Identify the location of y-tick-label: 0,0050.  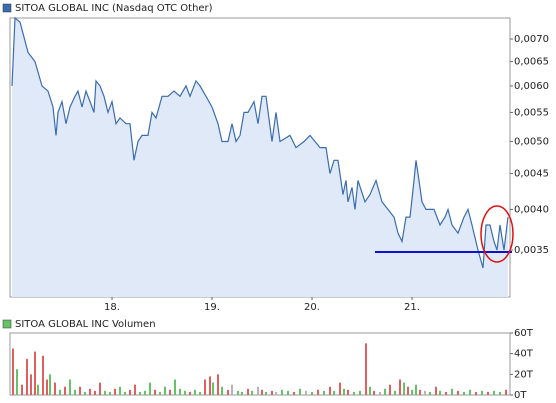
(531, 141).